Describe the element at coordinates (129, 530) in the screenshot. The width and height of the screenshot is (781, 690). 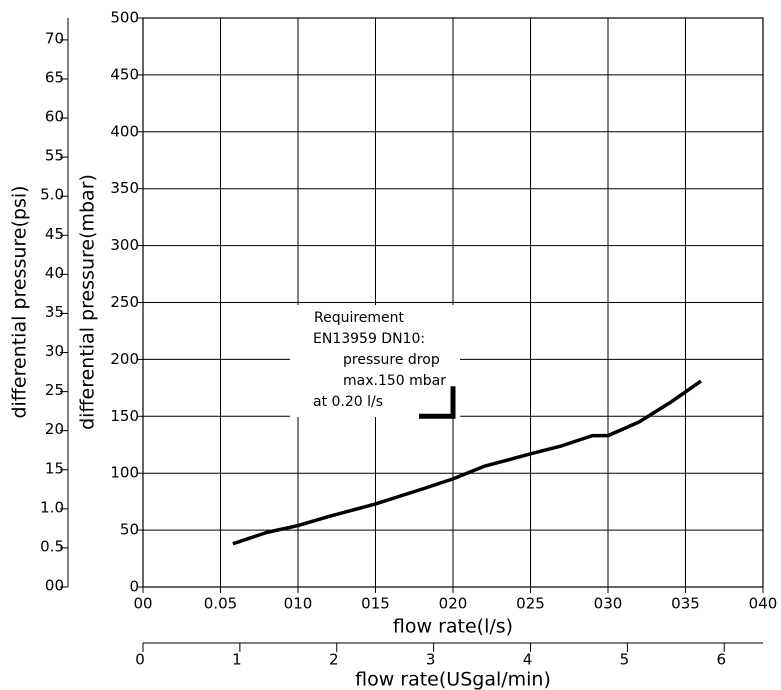
I see `y-tick-label: 50` at that location.